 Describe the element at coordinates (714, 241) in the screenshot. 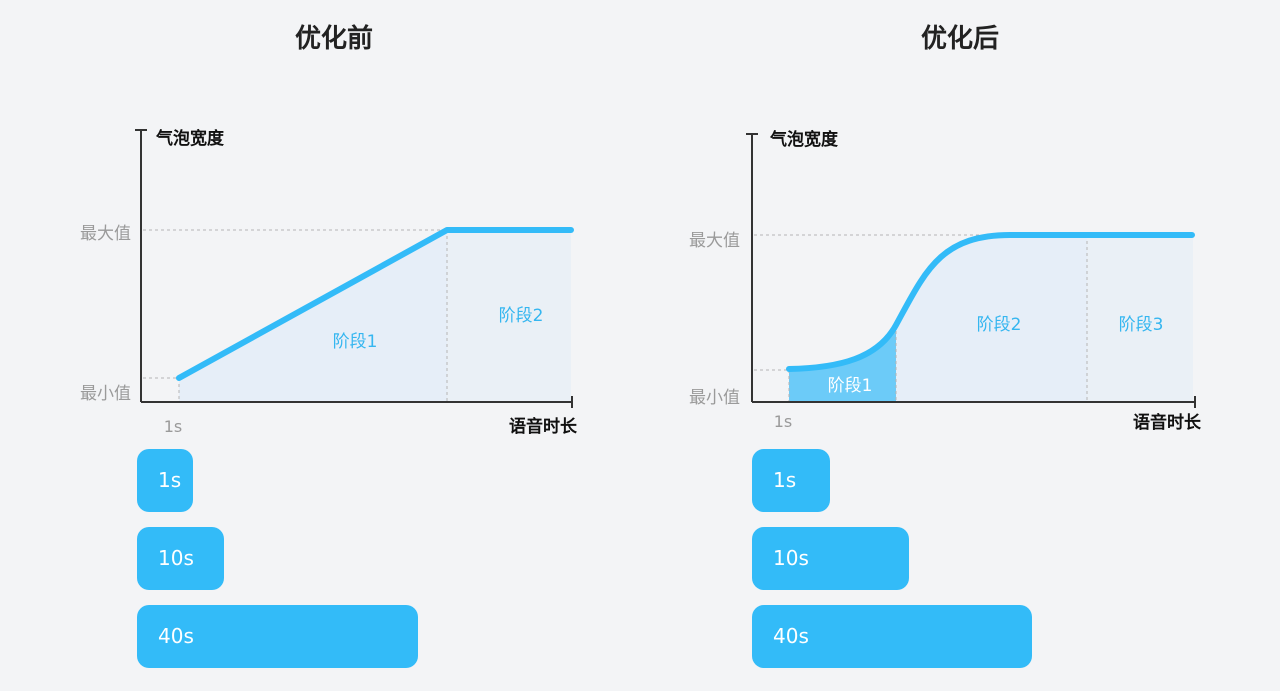

I see `y-max-label-after: 最大值` at that location.